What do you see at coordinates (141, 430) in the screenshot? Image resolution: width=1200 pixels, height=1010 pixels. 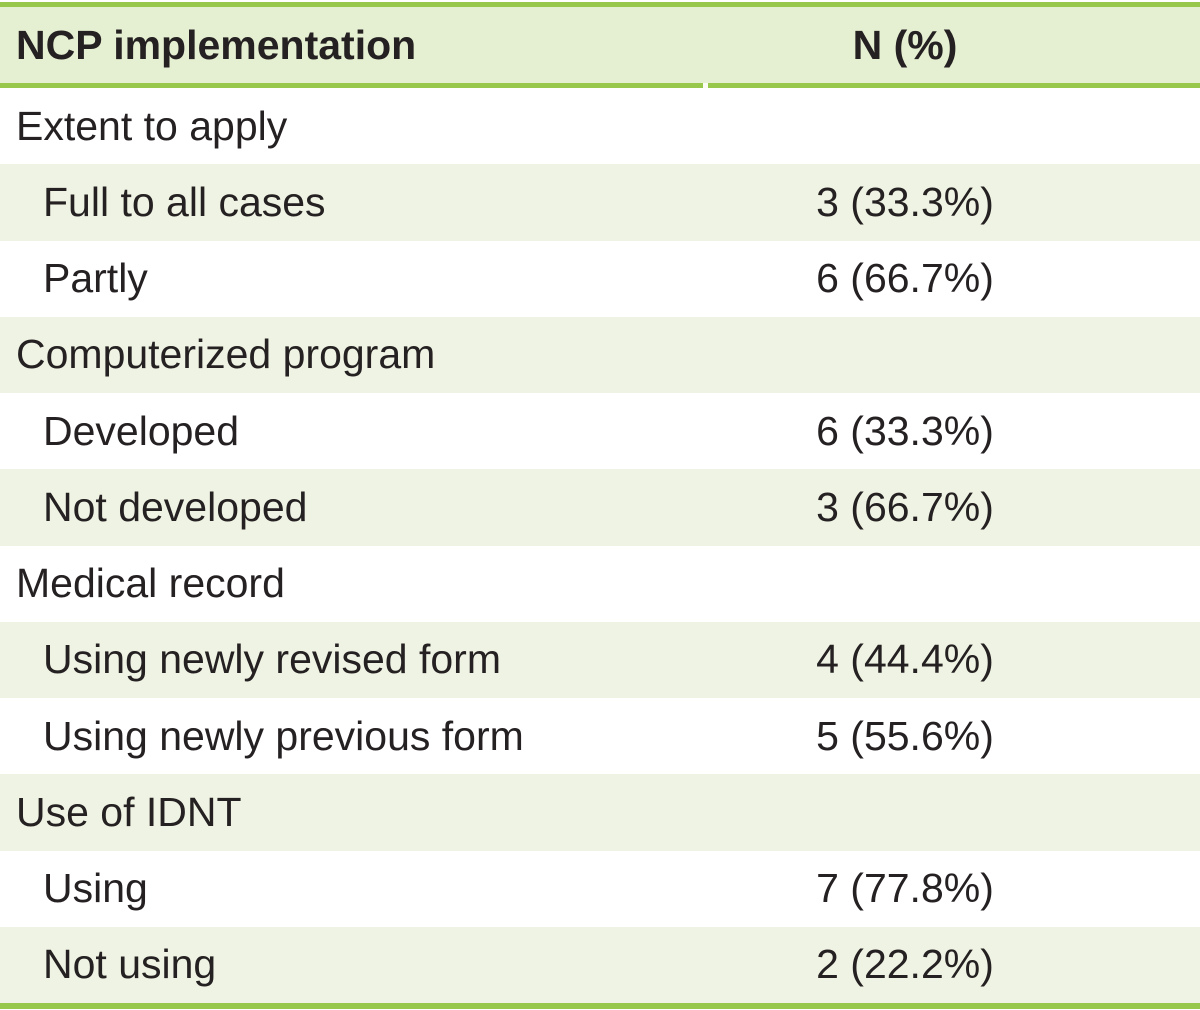 I see `row-label: Developed` at bounding box center [141, 430].